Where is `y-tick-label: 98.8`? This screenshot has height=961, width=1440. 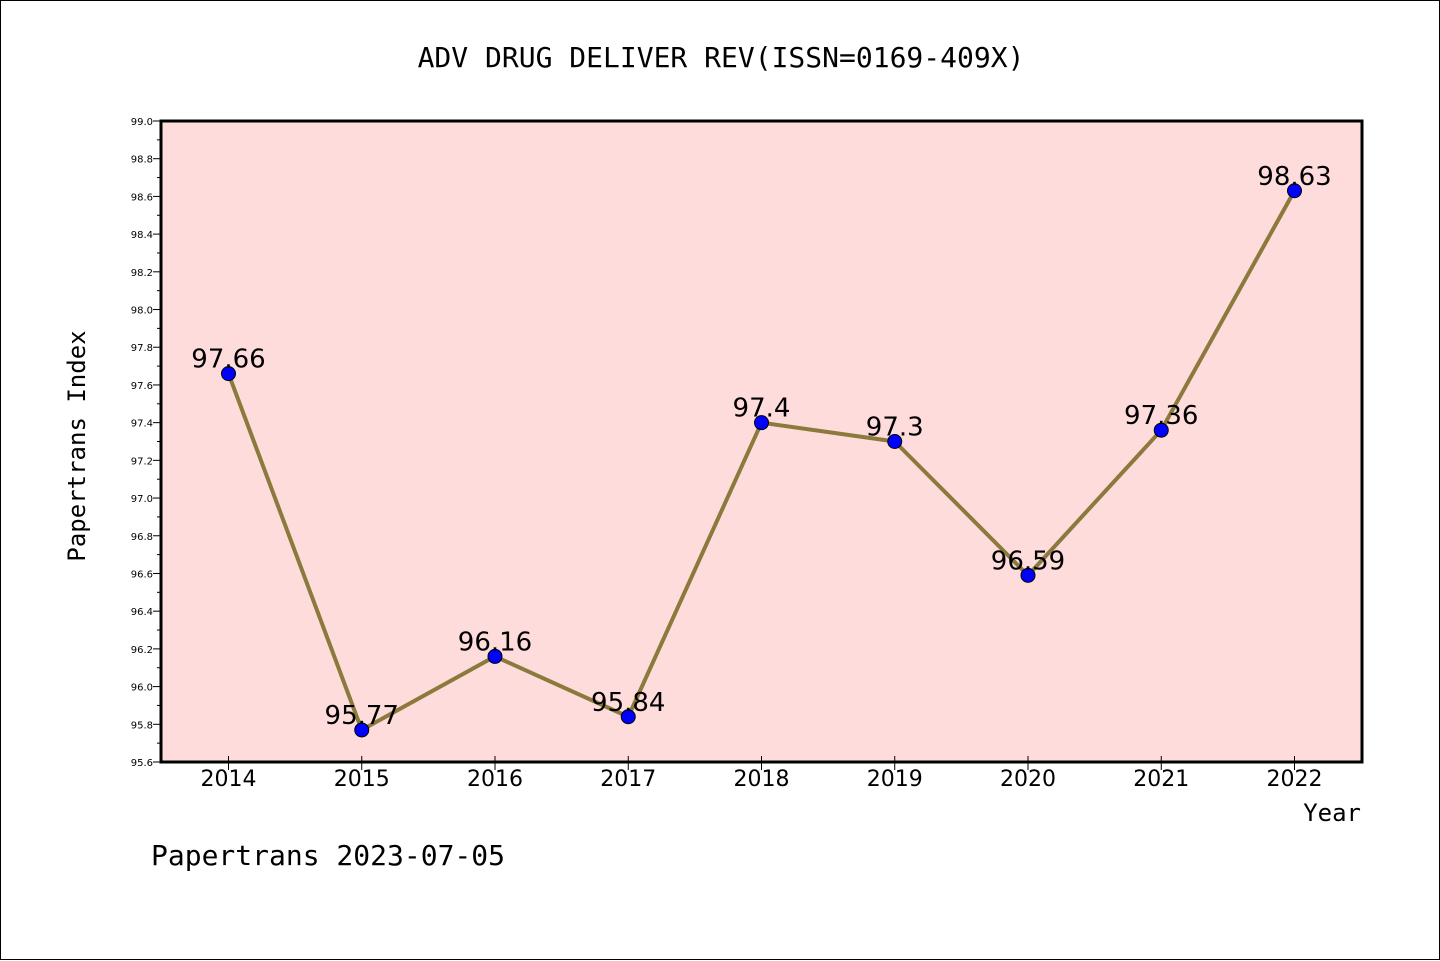 y-tick-label: 98.8 is located at coordinates (142, 160).